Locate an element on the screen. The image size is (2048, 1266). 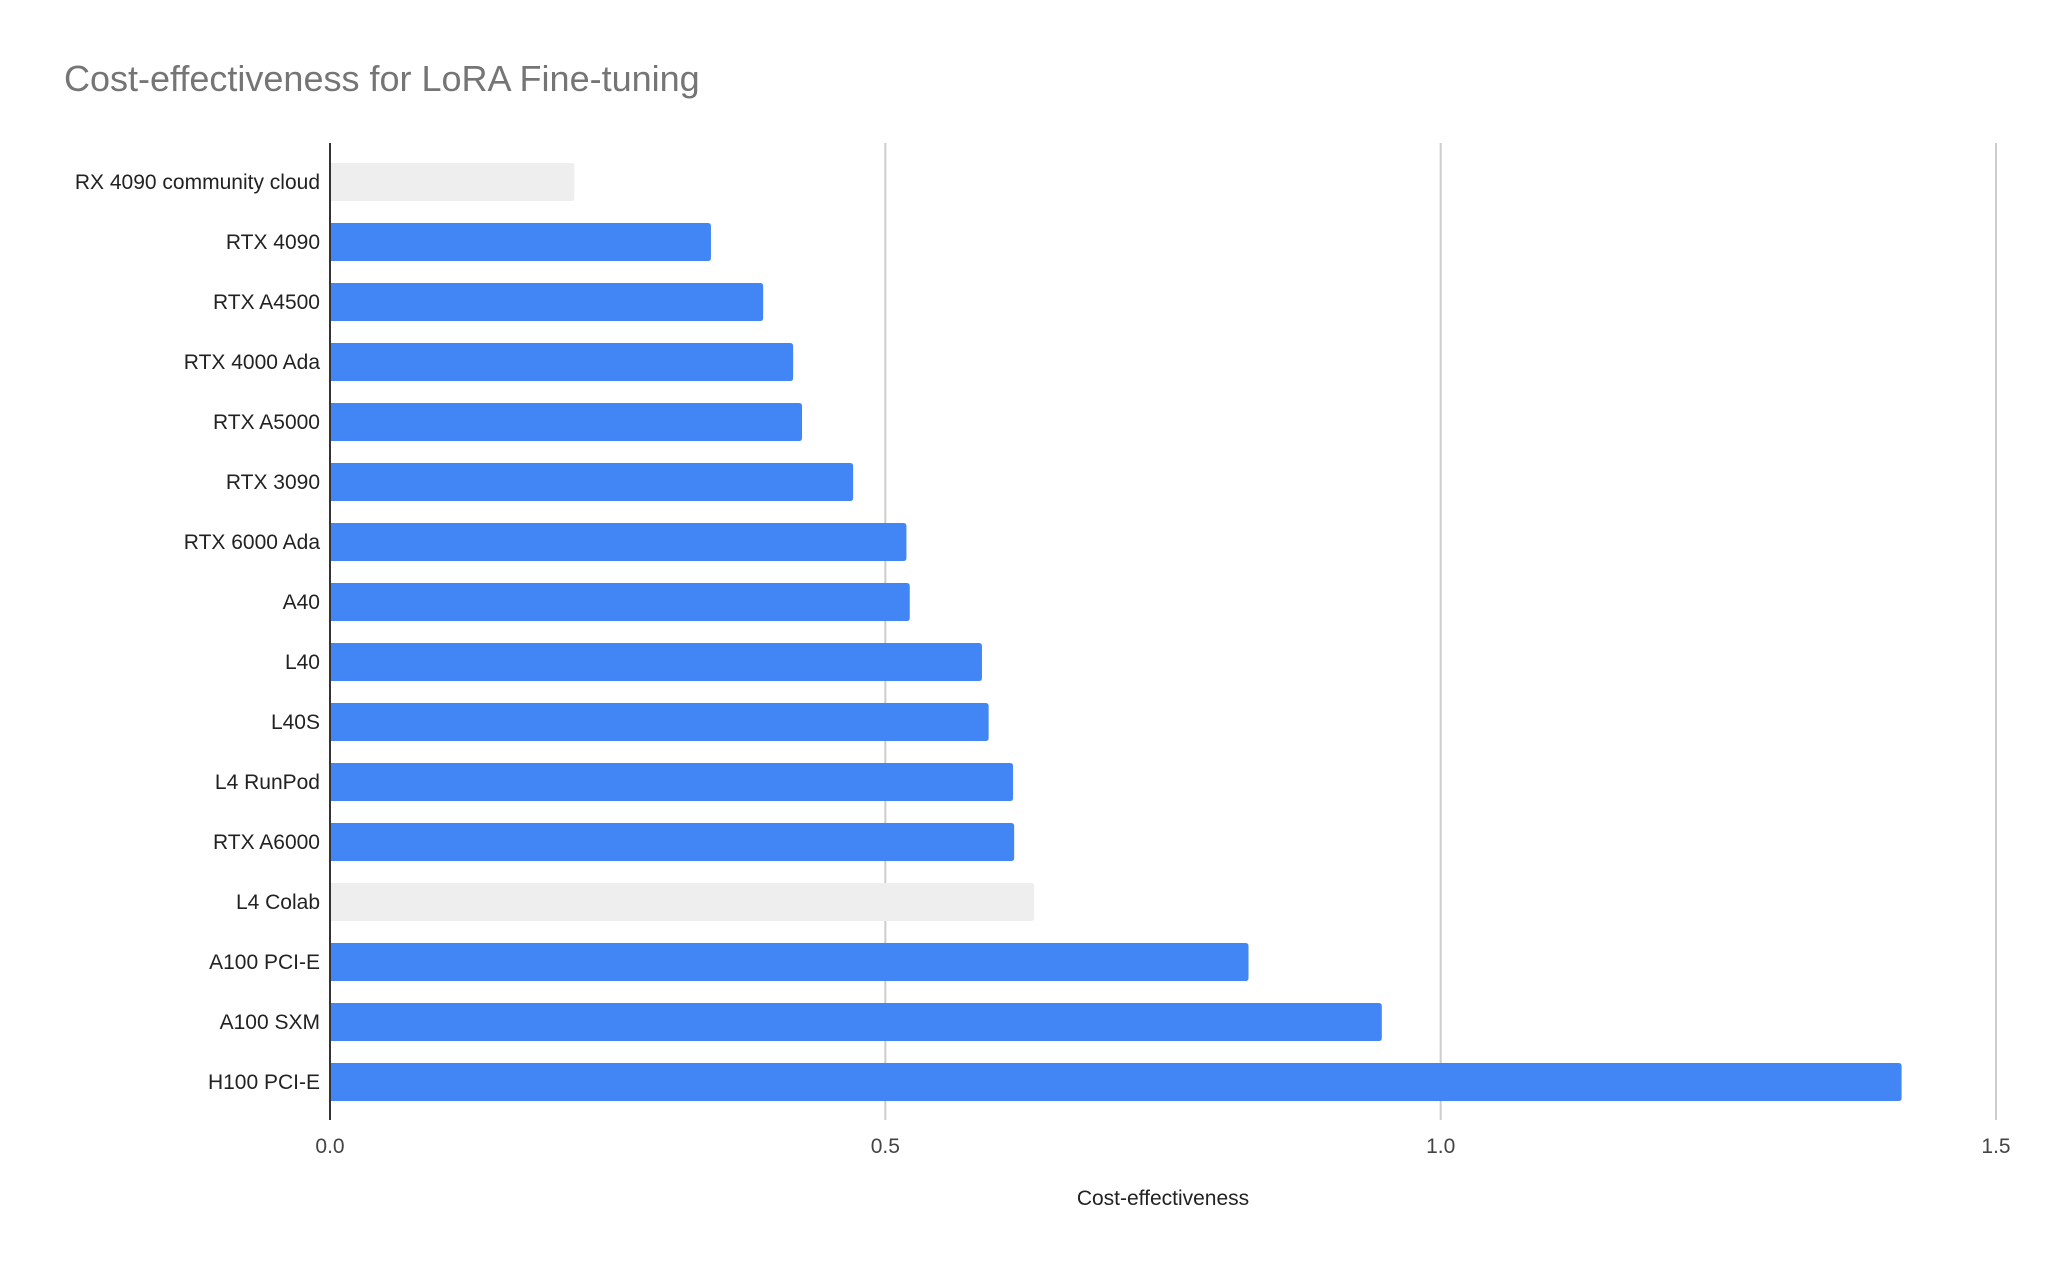
category-label: L4 RunPod is located at coordinates (267, 782).